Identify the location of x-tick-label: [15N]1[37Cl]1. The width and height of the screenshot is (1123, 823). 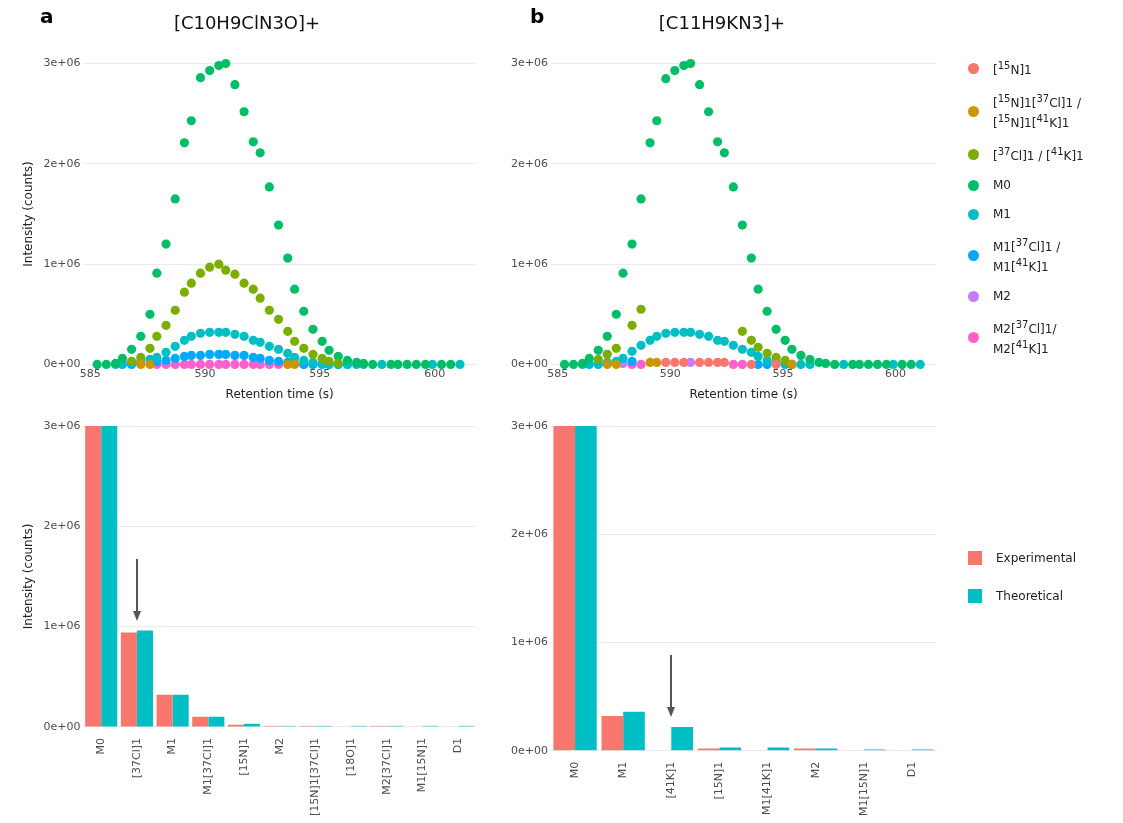
(315, 776).